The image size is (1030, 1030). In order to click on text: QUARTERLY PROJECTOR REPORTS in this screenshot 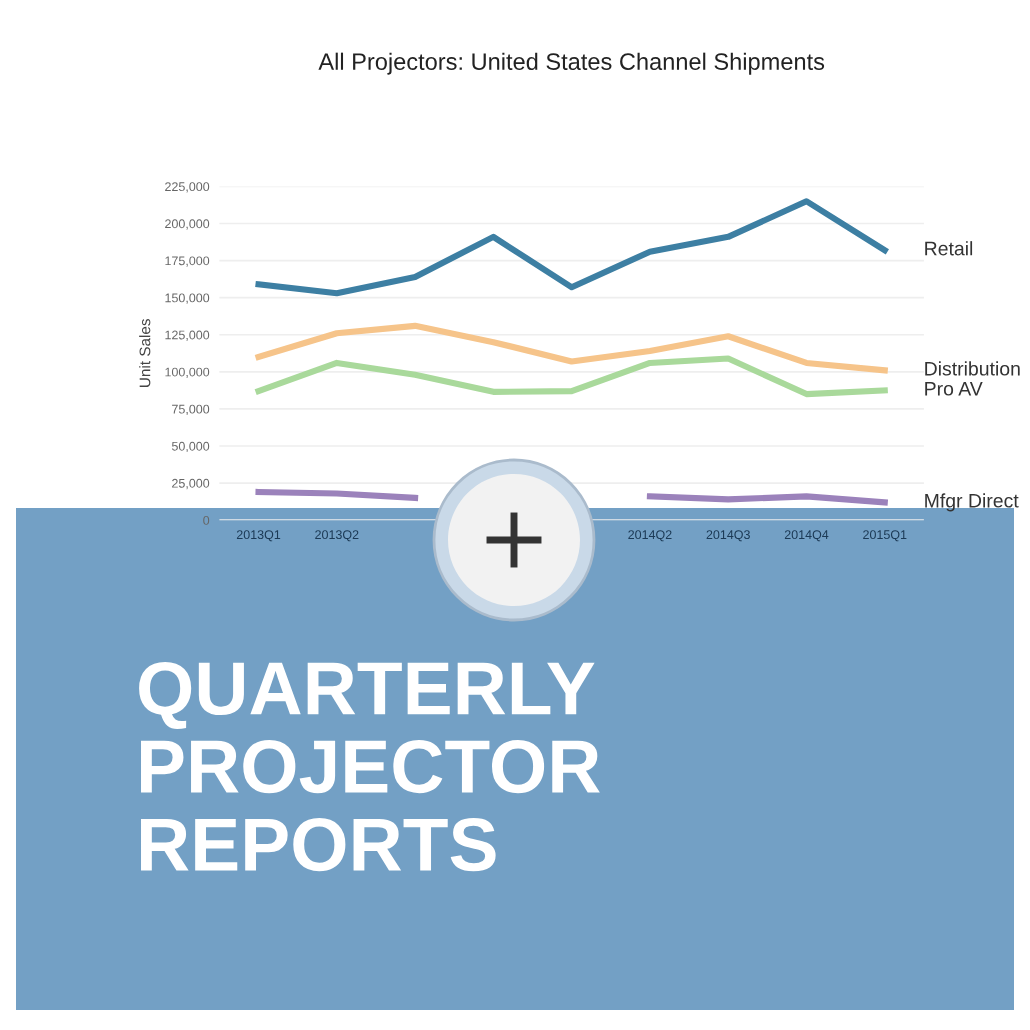, I will do `click(369, 766)`.